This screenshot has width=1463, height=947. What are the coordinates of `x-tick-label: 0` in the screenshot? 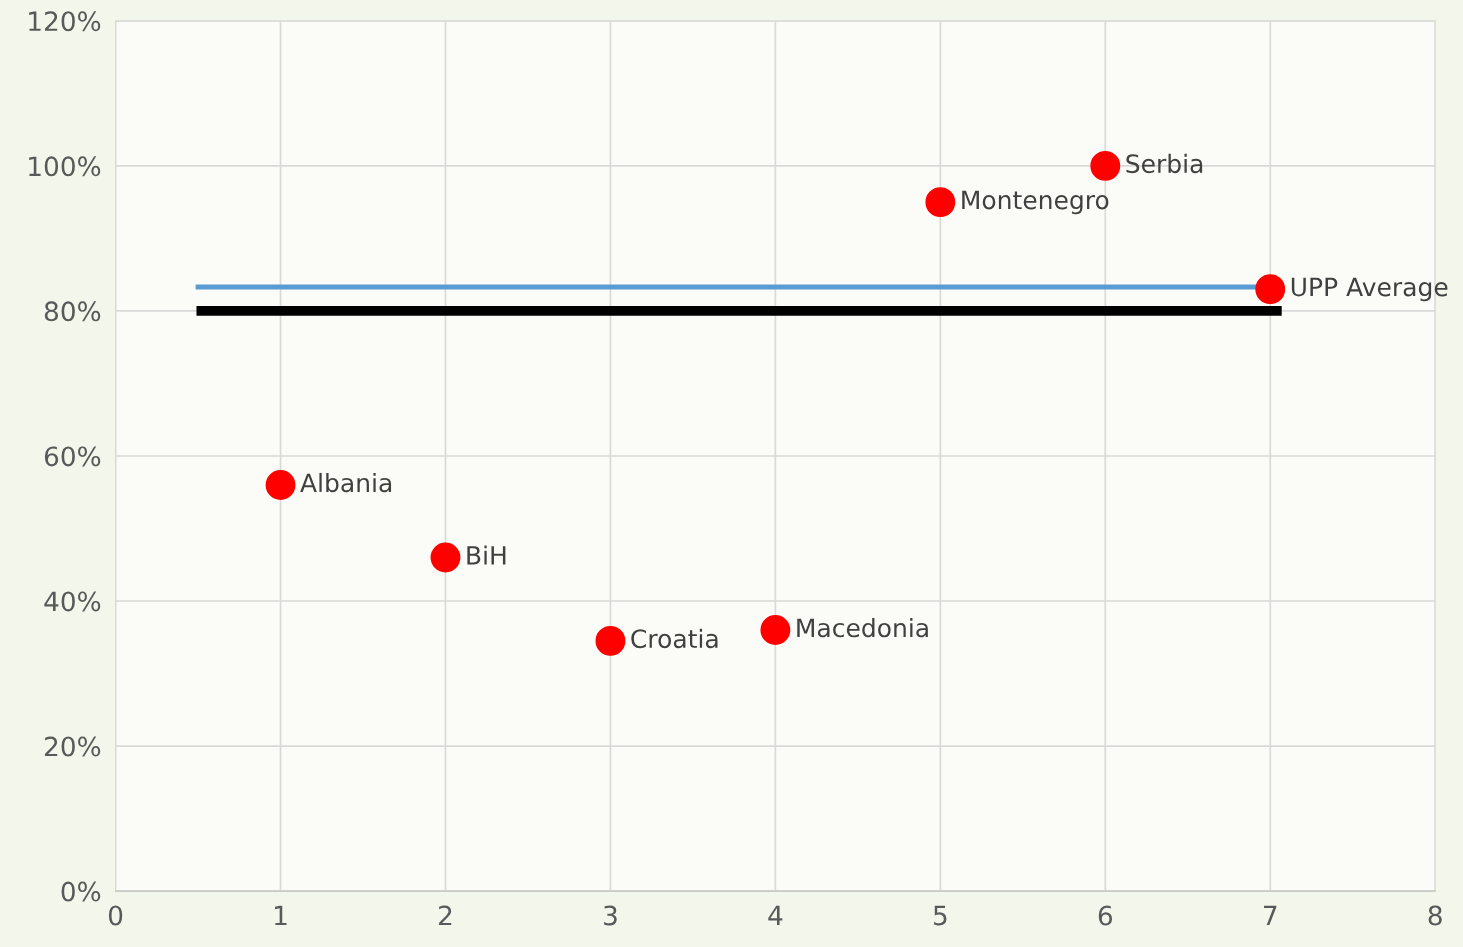 It's located at (115, 915).